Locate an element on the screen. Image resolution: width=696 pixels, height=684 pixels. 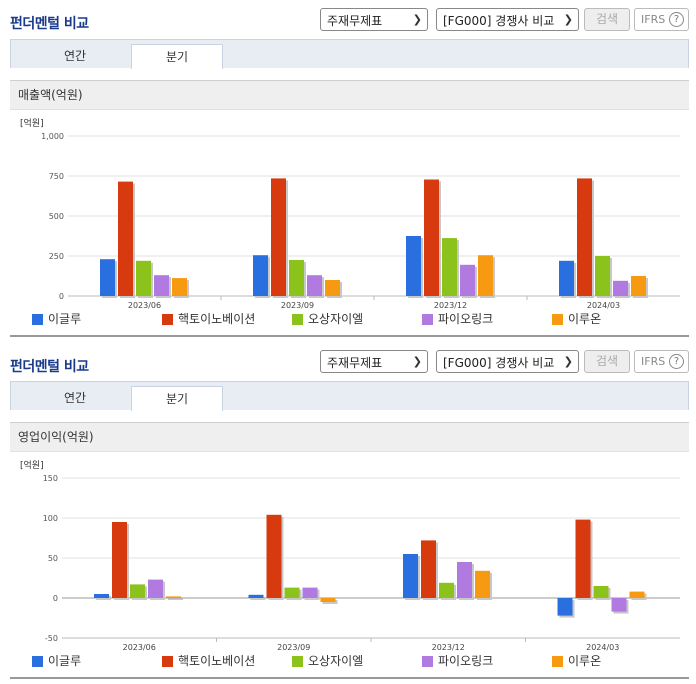
y-tick-label: 750 is located at coordinates (56, 176).